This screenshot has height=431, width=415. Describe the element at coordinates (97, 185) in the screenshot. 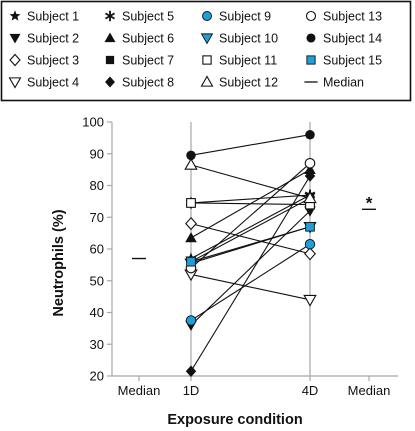

I see `y-tick-label-80: 80` at that location.